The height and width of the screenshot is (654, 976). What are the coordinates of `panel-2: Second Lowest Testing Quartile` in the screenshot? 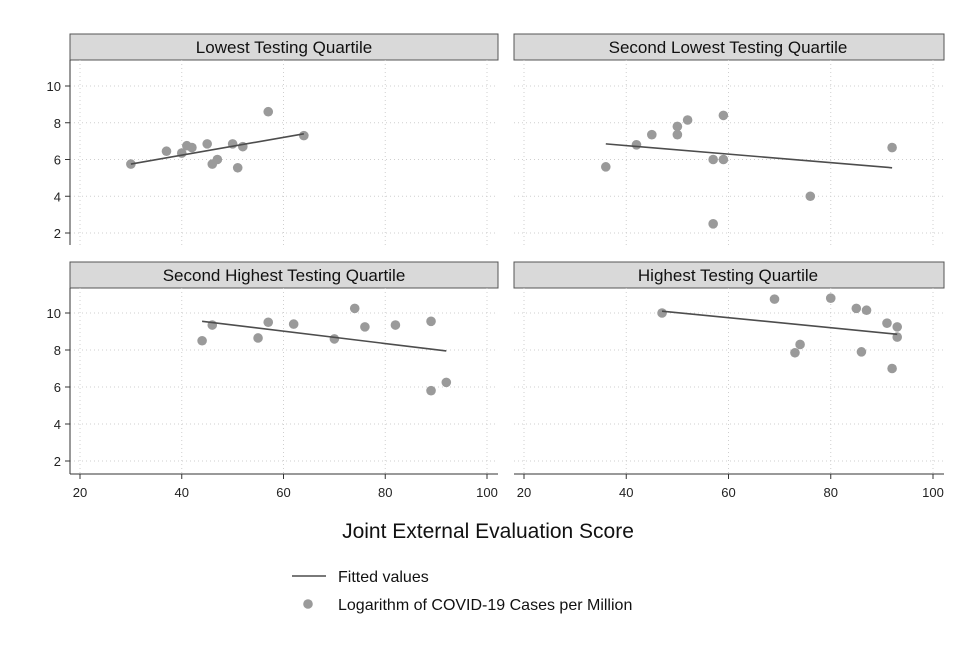 It's located at (729, 139).